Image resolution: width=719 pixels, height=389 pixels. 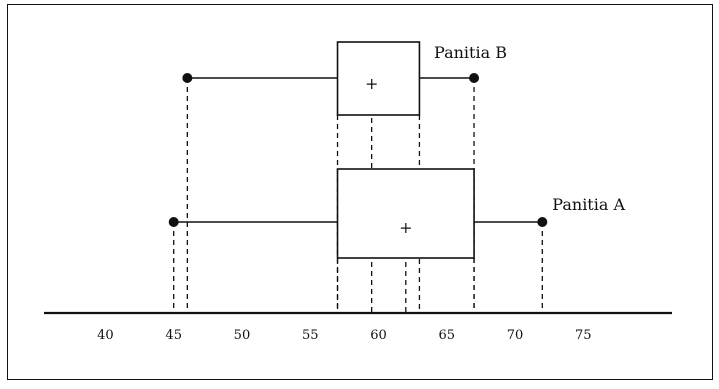 I want to click on series-label: Panitia A, so click(x=588, y=204).